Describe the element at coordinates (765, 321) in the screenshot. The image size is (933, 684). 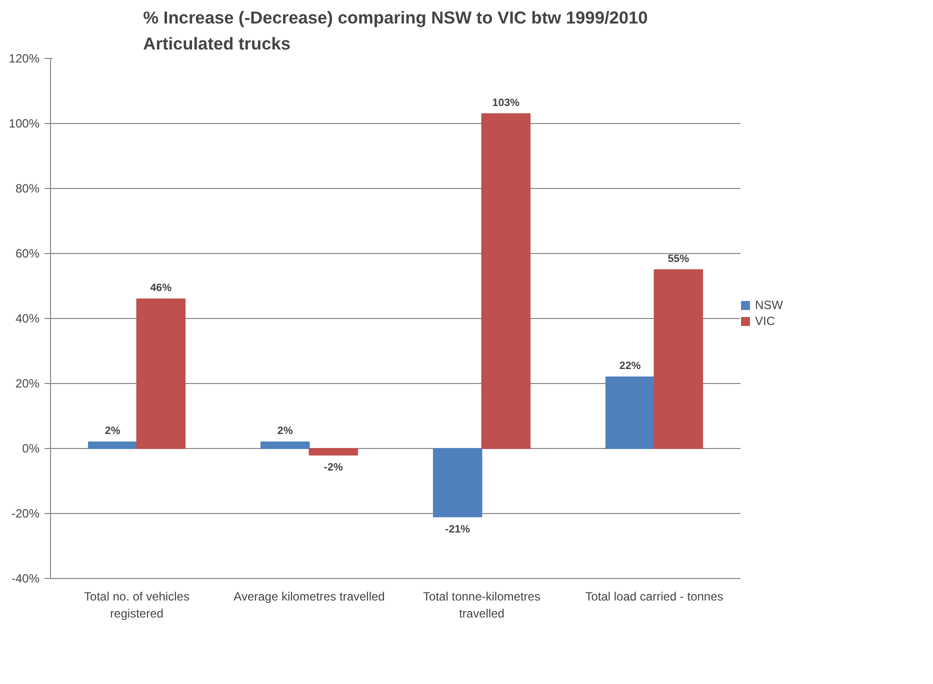
I see `legend-label: VIC` at that location.